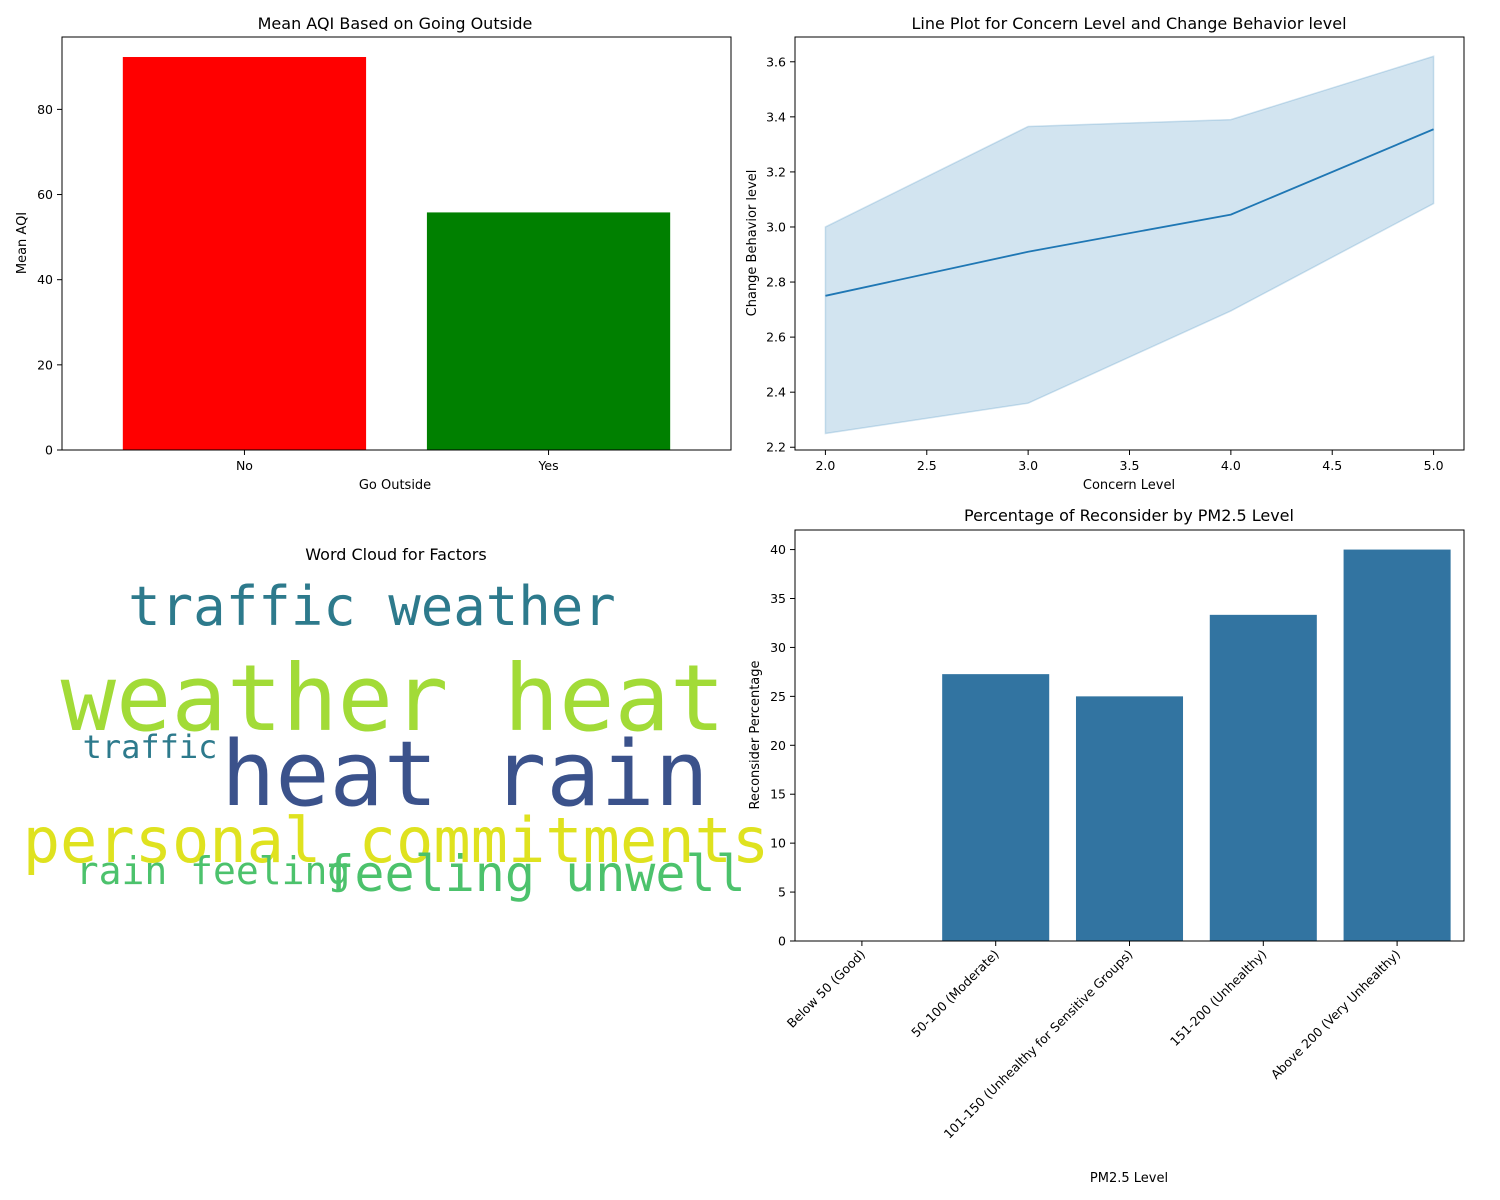 The width and height of the screenshot is (1500, 1200). Describe the element at coordinates (150, 747) in the screenshot. I see `word-cloud-word: traffic` at that location.